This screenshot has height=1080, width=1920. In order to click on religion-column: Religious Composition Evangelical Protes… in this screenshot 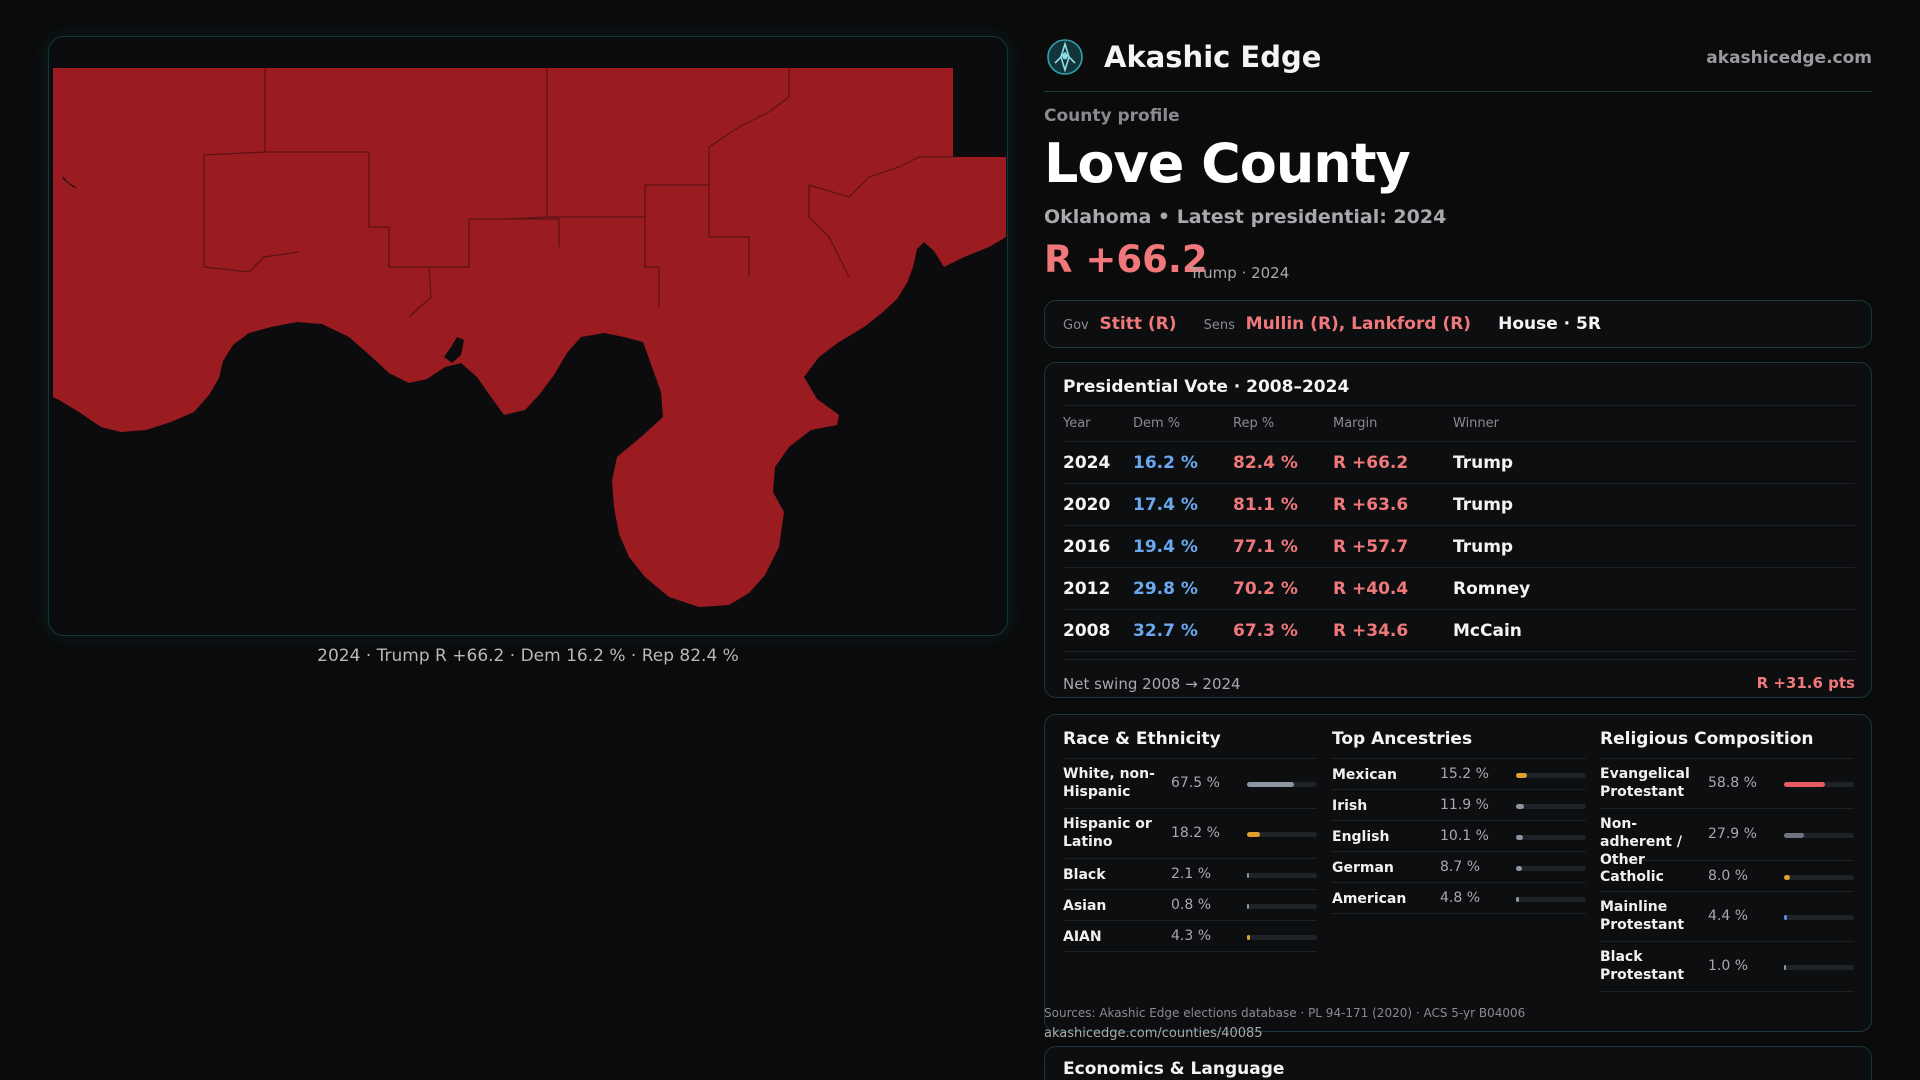, I will do `click(1727, 860)`.